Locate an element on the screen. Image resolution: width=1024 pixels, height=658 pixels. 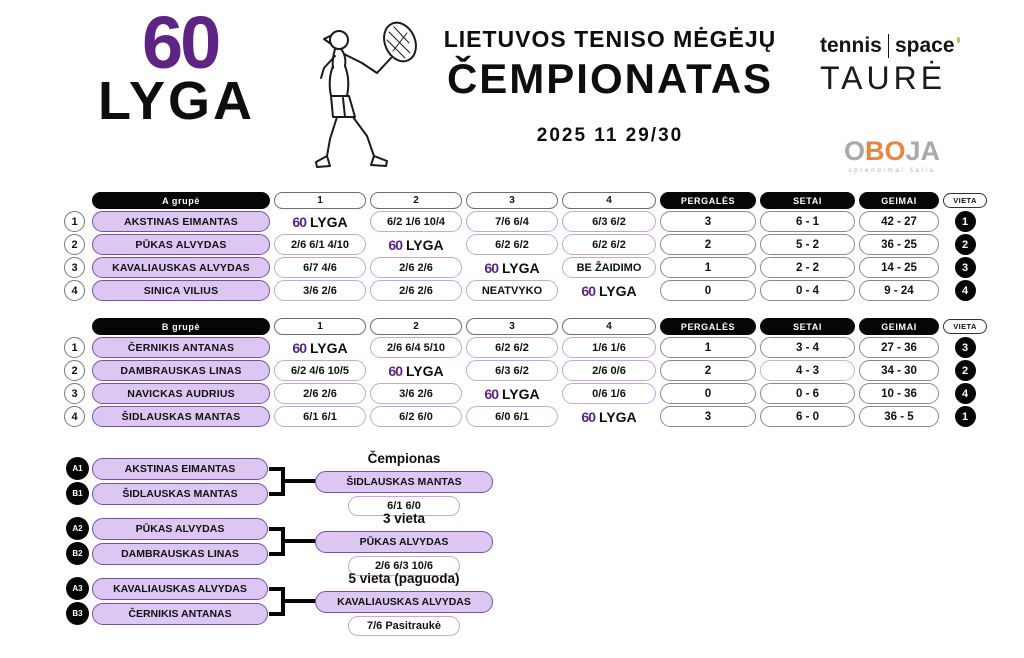
sets-cell: 6 - 0 is located at coordinates (807, 416).